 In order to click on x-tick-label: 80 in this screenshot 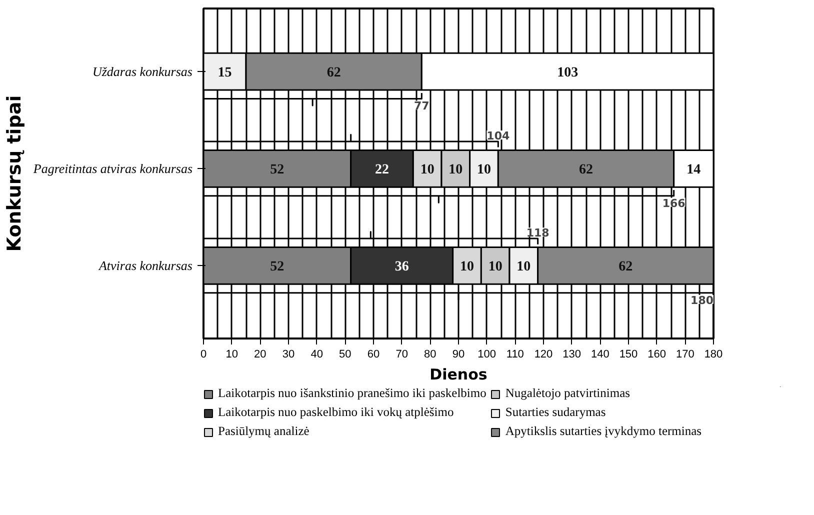, I will do `click(430, 354)`.